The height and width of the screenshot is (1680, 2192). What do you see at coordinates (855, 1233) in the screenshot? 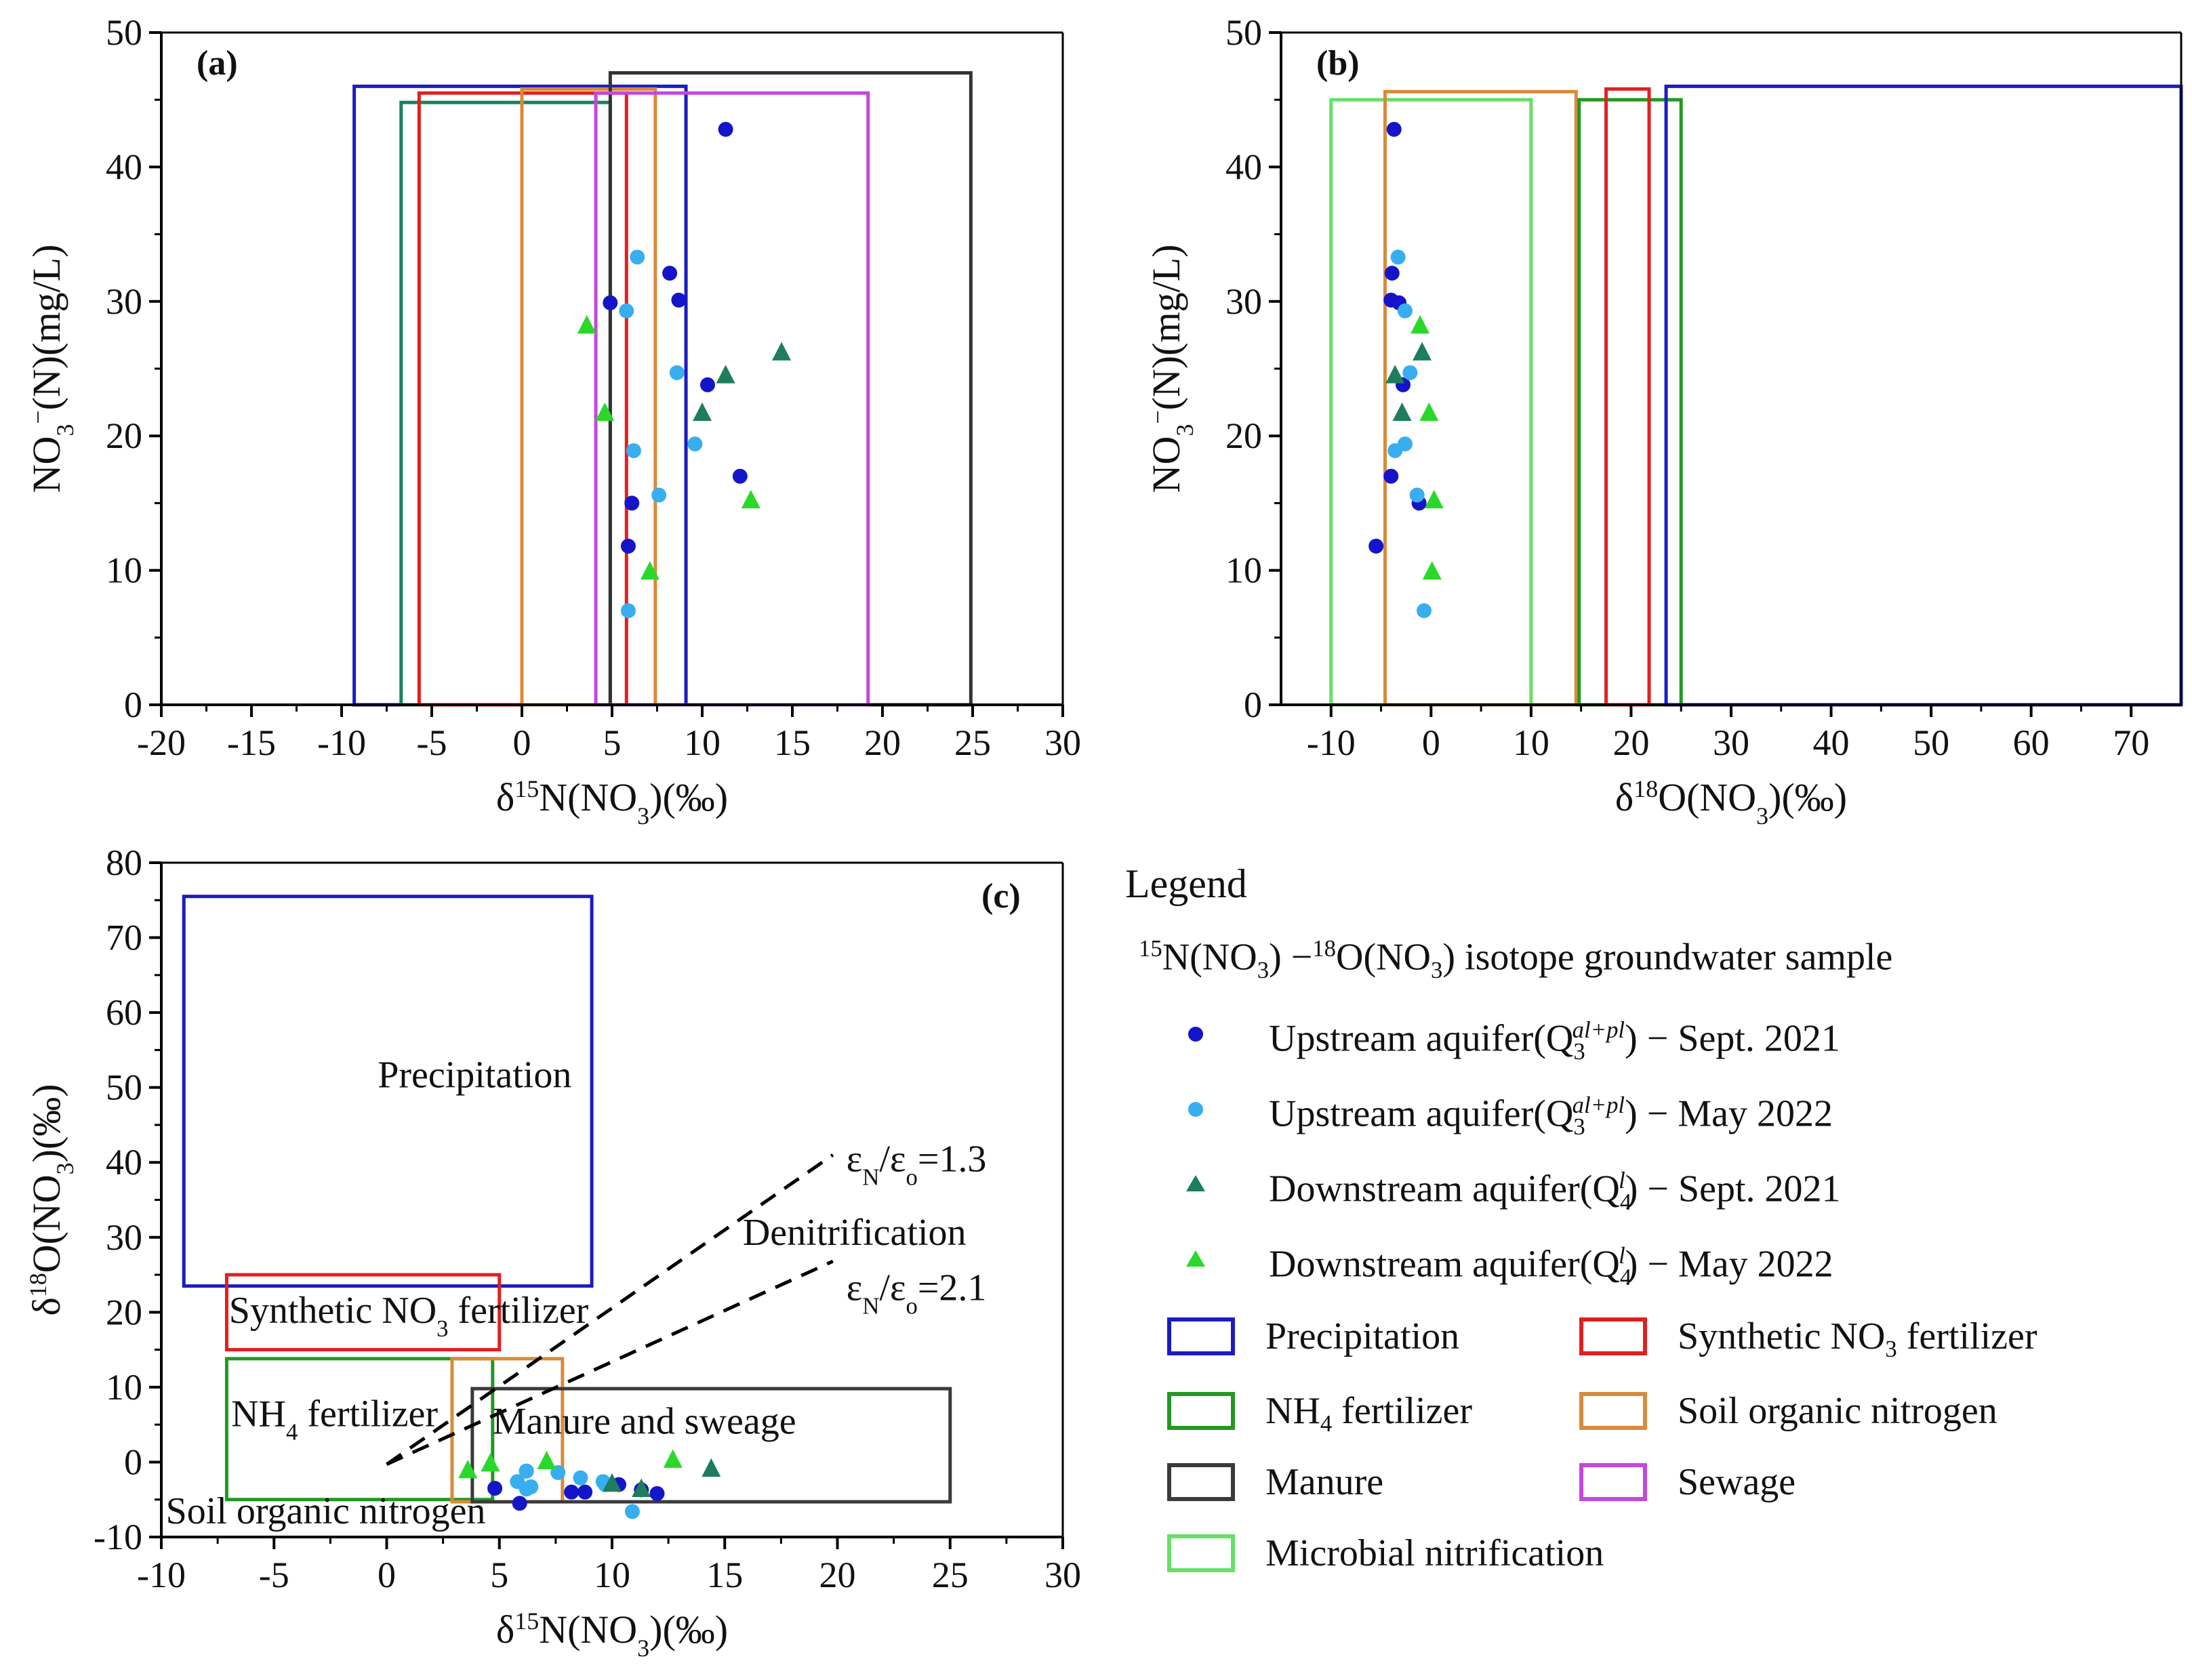
I see `region-label-6: Denitrification` at bounding box center [855, 1233].